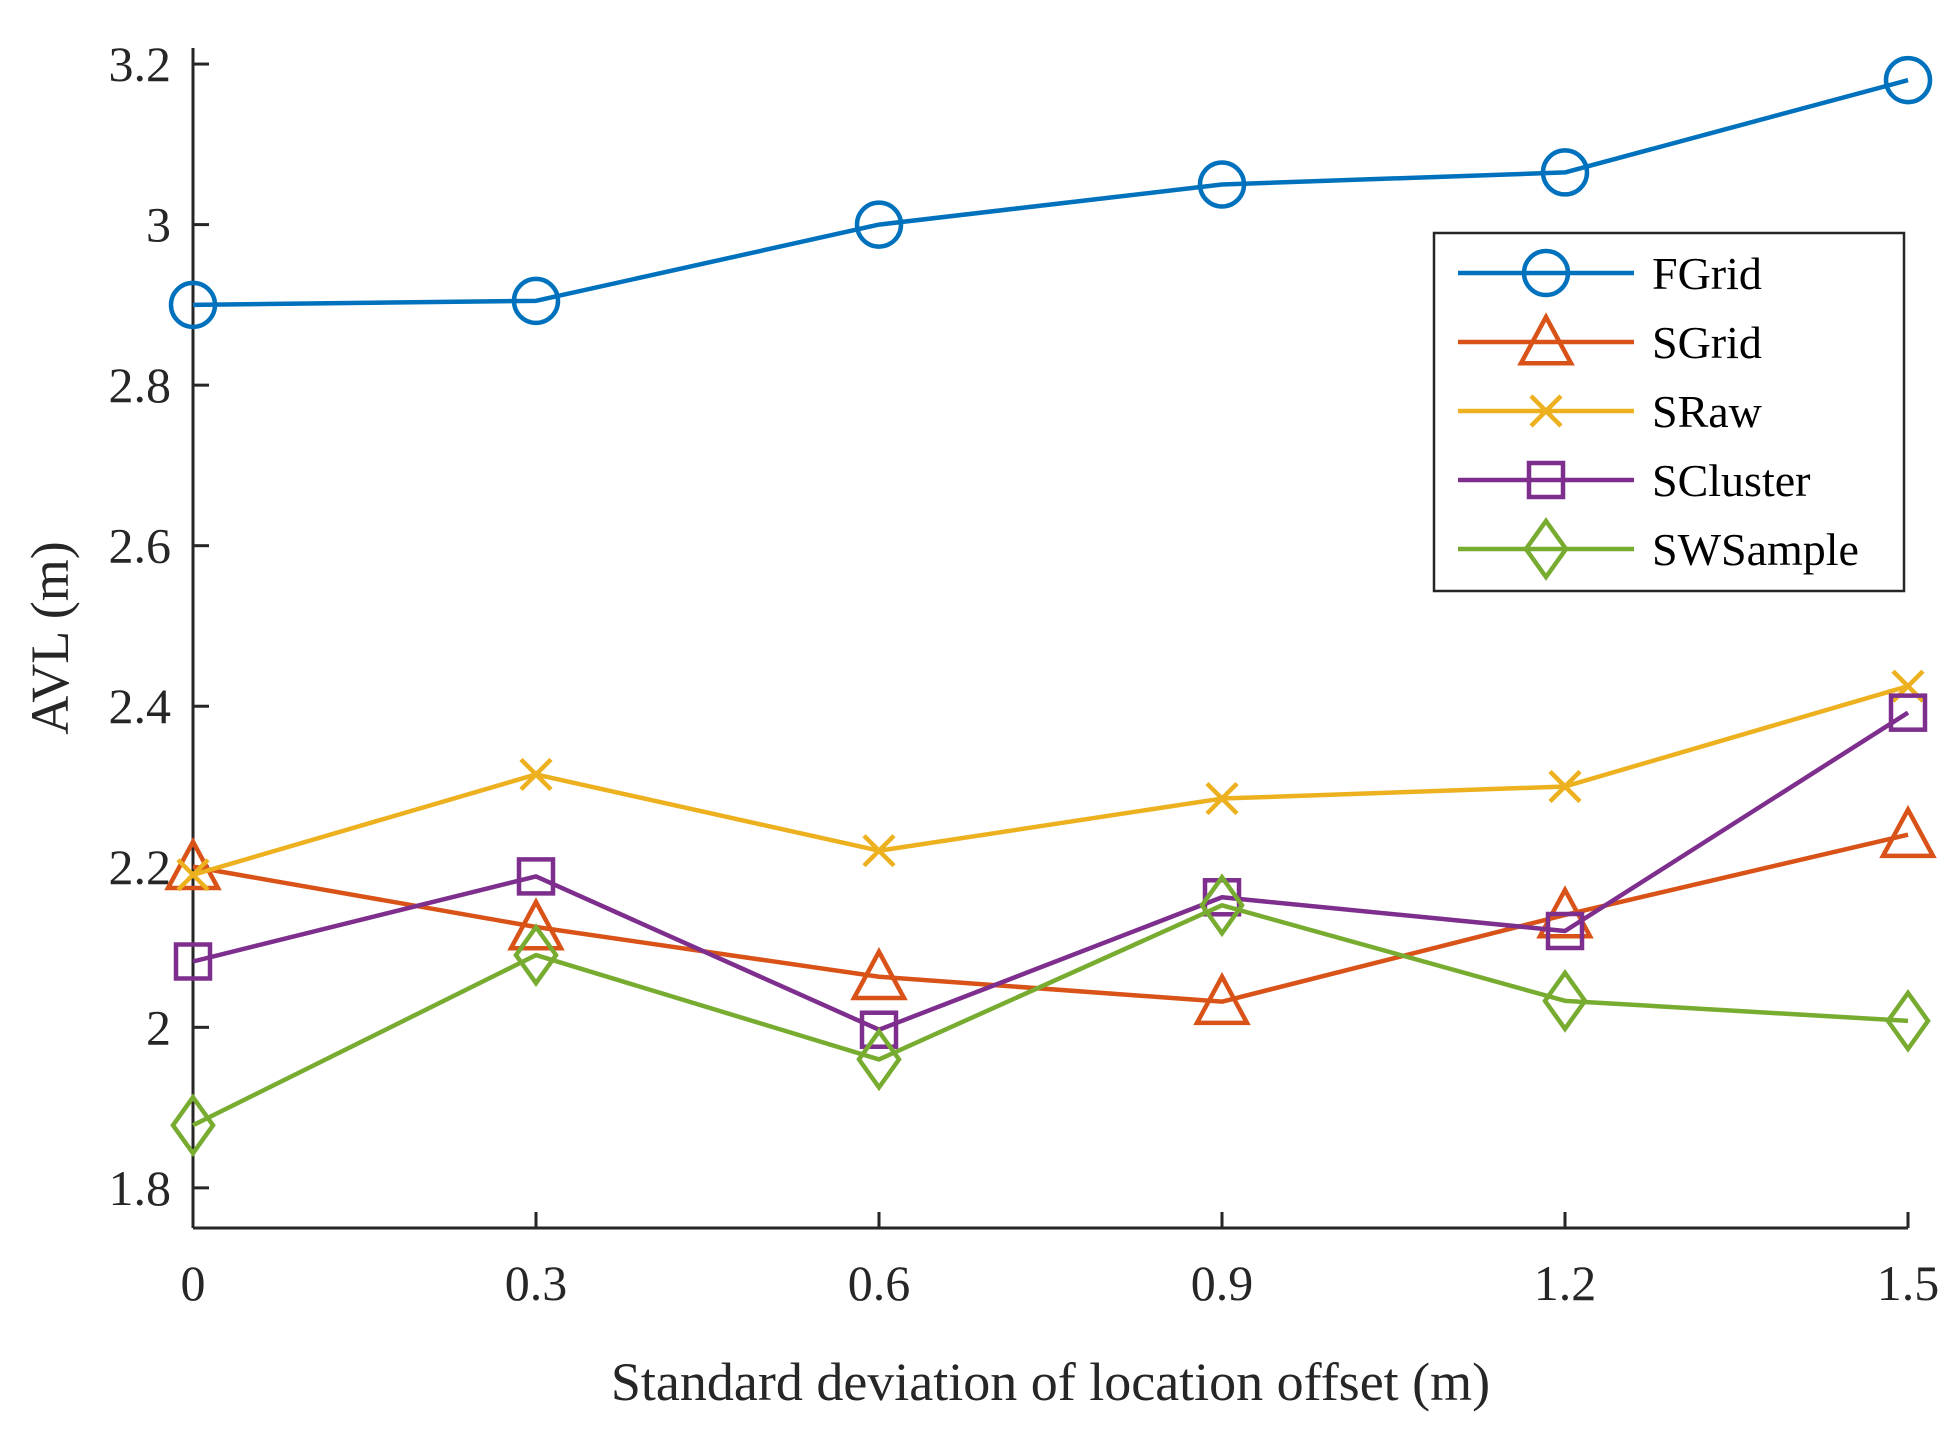 This screenshot has width=1959, height=1429. I want to click on x-tick-label: 0.3, so click(536, 1283).